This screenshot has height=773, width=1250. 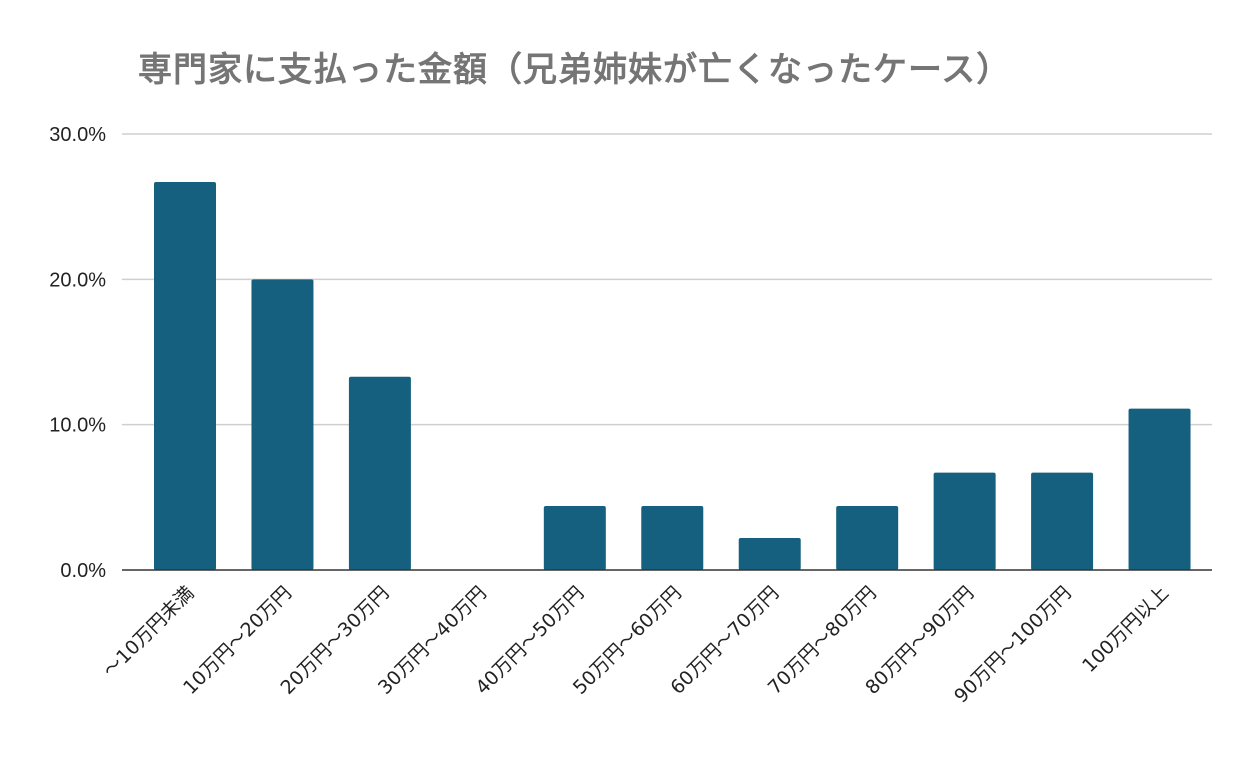 What do you see at coordinates (83, 571) in the screenshot?
I see `y-tick-label: 0.0%` at bounding box center [83, 571].